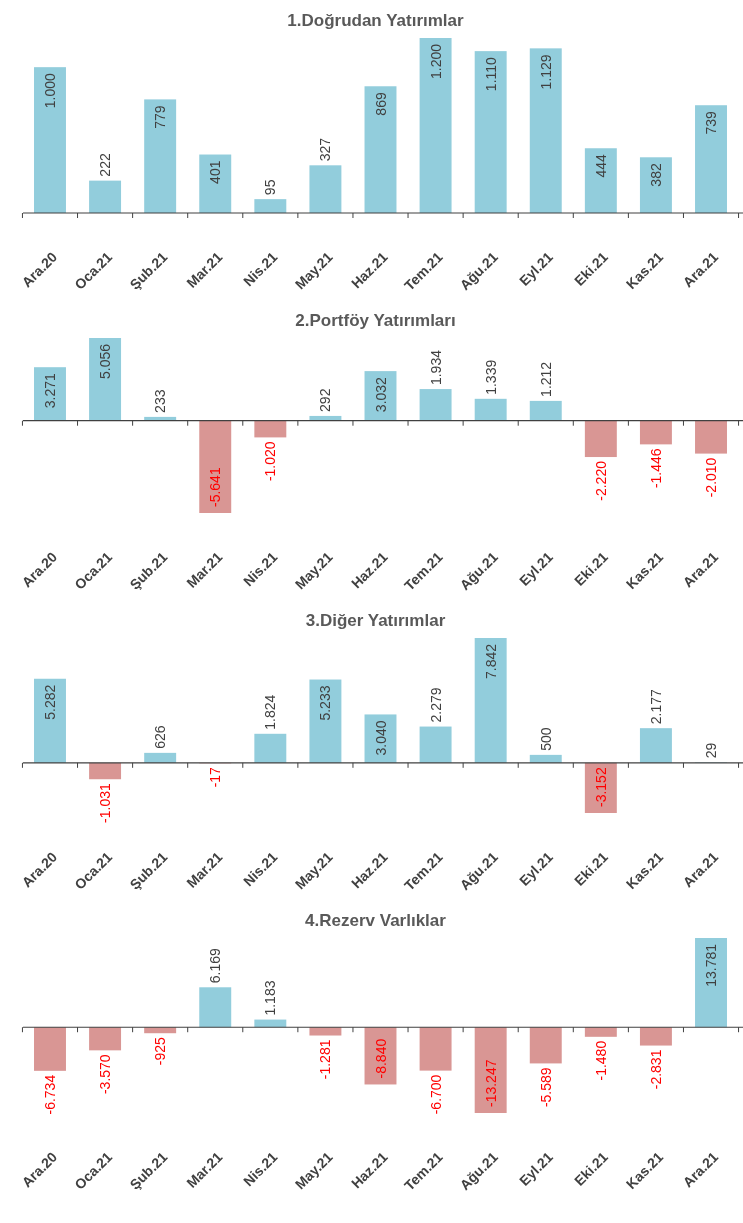 This screenshot has width=743, height=1223. Describe the element at coordinates (545, 72) in the screenshot. I see `data-label: 1.129` at that location.